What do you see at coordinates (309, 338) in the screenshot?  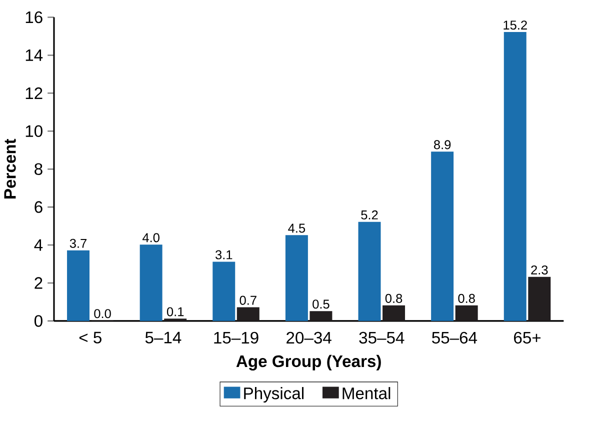 I see `x-tick-label: 20–34` at bounding box center [309, 338].